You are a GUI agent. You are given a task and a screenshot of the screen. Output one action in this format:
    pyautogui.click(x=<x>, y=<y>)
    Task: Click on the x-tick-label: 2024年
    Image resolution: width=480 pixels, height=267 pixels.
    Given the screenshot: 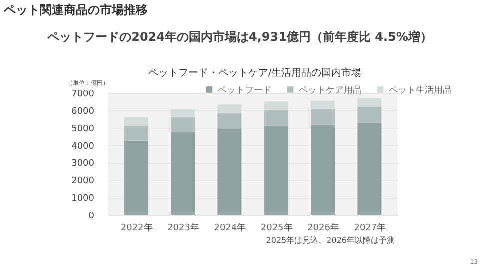 What is the action you would take?
    pyautogui.click(x=230, y=228)
    